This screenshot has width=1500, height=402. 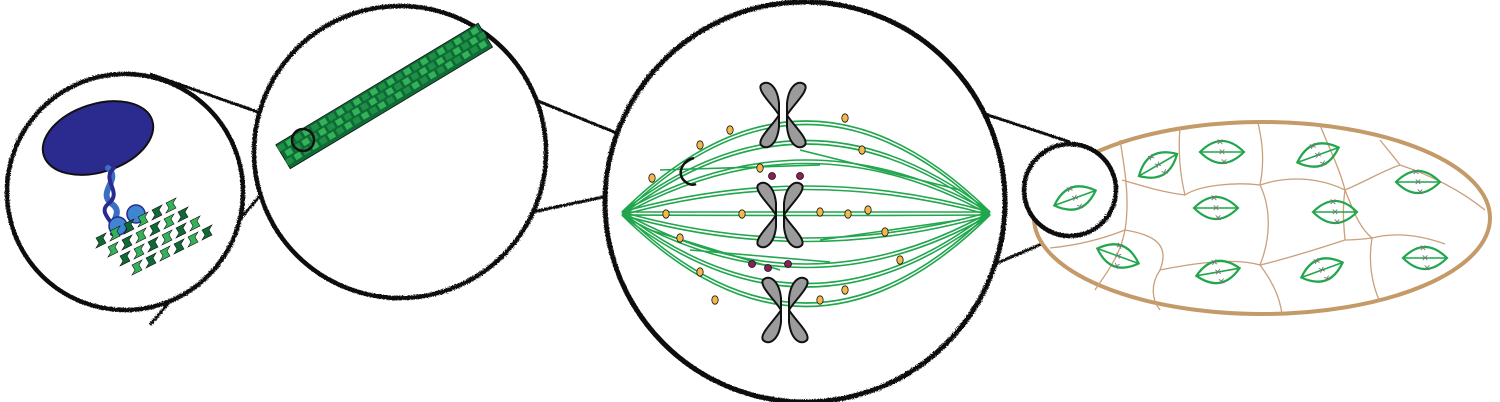 I want to click on embryo-magnifier-spindle: ✕✕✕, so click(x=1075, y=198).